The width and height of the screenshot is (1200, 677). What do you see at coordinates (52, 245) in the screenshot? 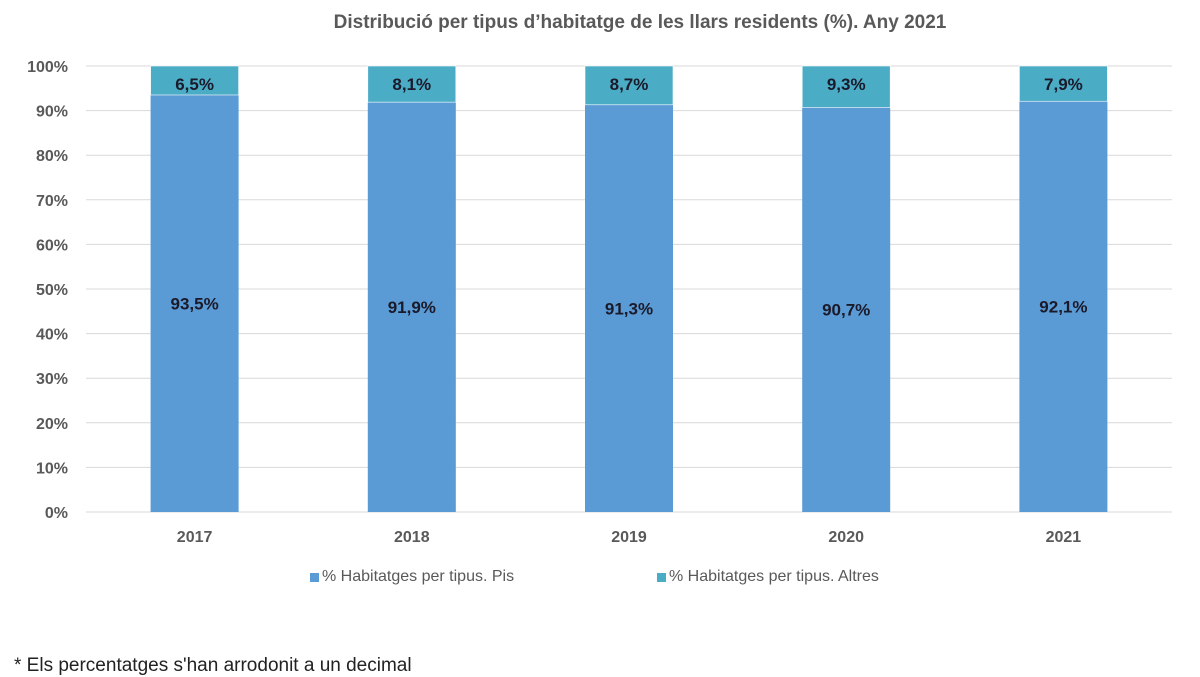
I see `y-tick-label: 60%` at bounding box center [52, 245].